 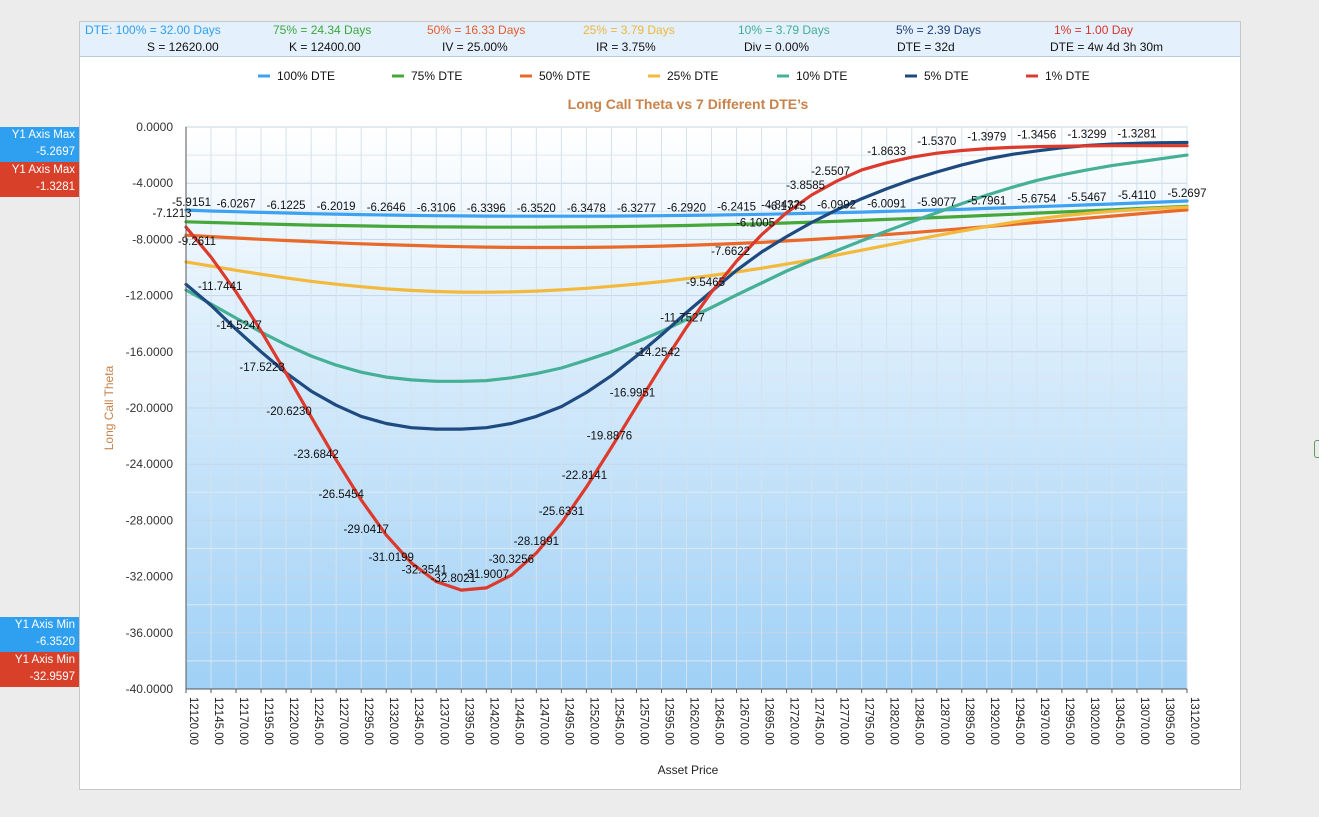 I want to click on x-tick-label: 13020.00, so click(x=1094, y=721).